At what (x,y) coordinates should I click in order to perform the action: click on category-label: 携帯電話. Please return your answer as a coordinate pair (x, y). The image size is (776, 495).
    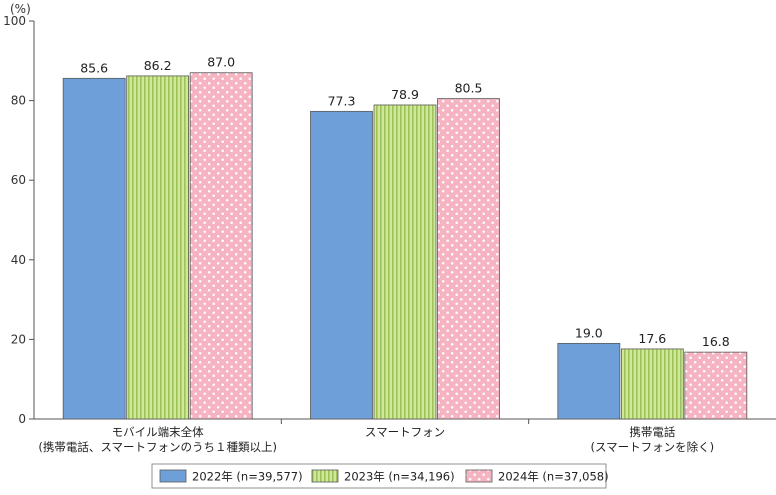
    Looking at the image, I should click on (652, 432).